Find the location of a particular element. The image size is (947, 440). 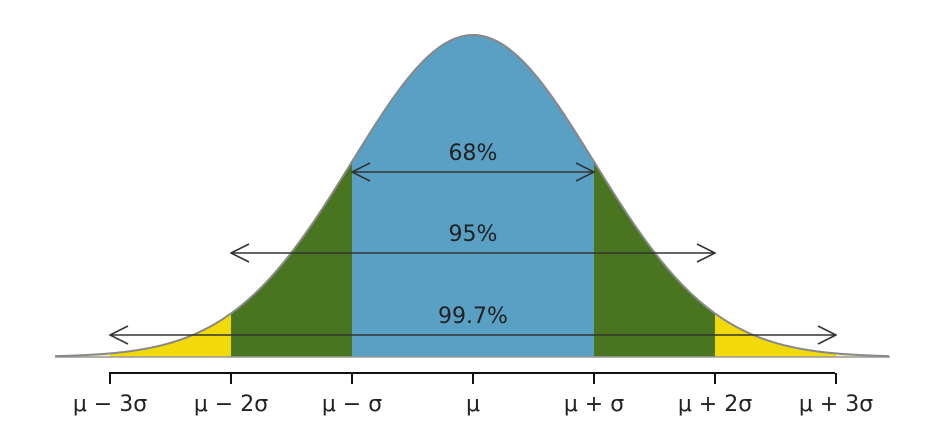

range-label: 95% is located at coordinates (473, 234).